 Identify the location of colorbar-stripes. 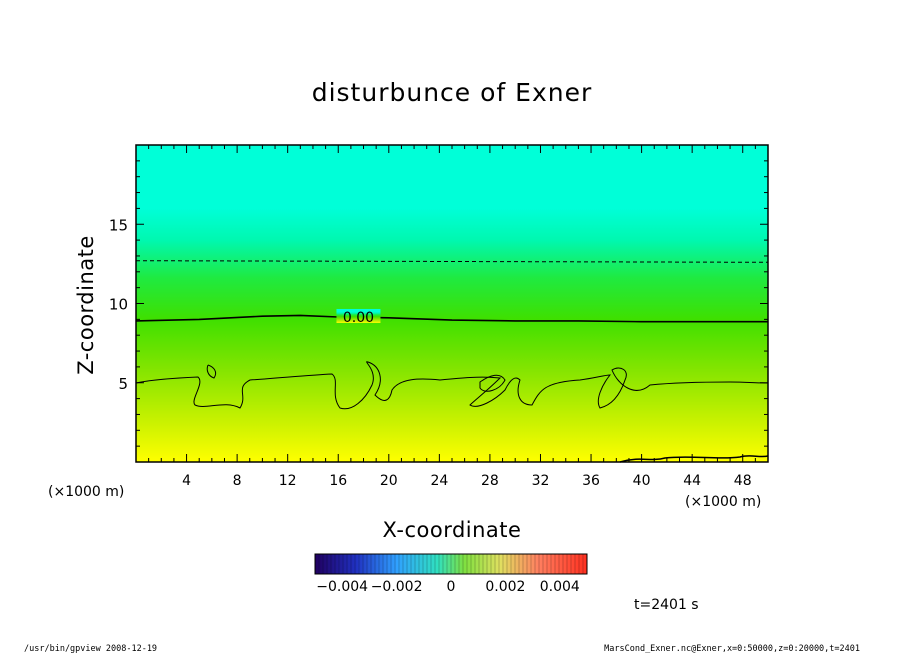
(451, 564).